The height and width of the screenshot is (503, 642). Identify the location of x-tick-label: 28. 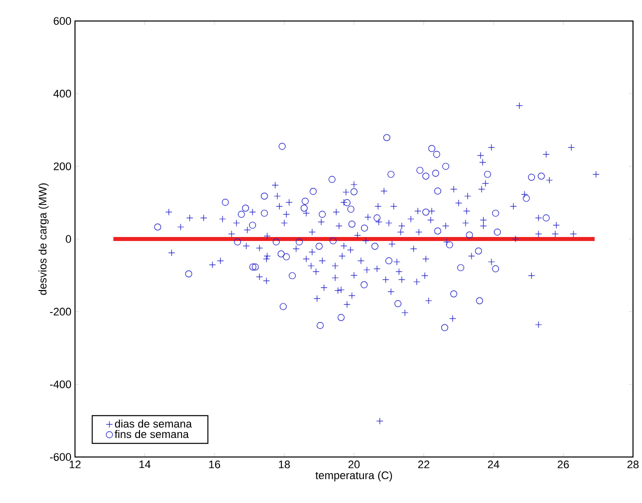
(633, 464).